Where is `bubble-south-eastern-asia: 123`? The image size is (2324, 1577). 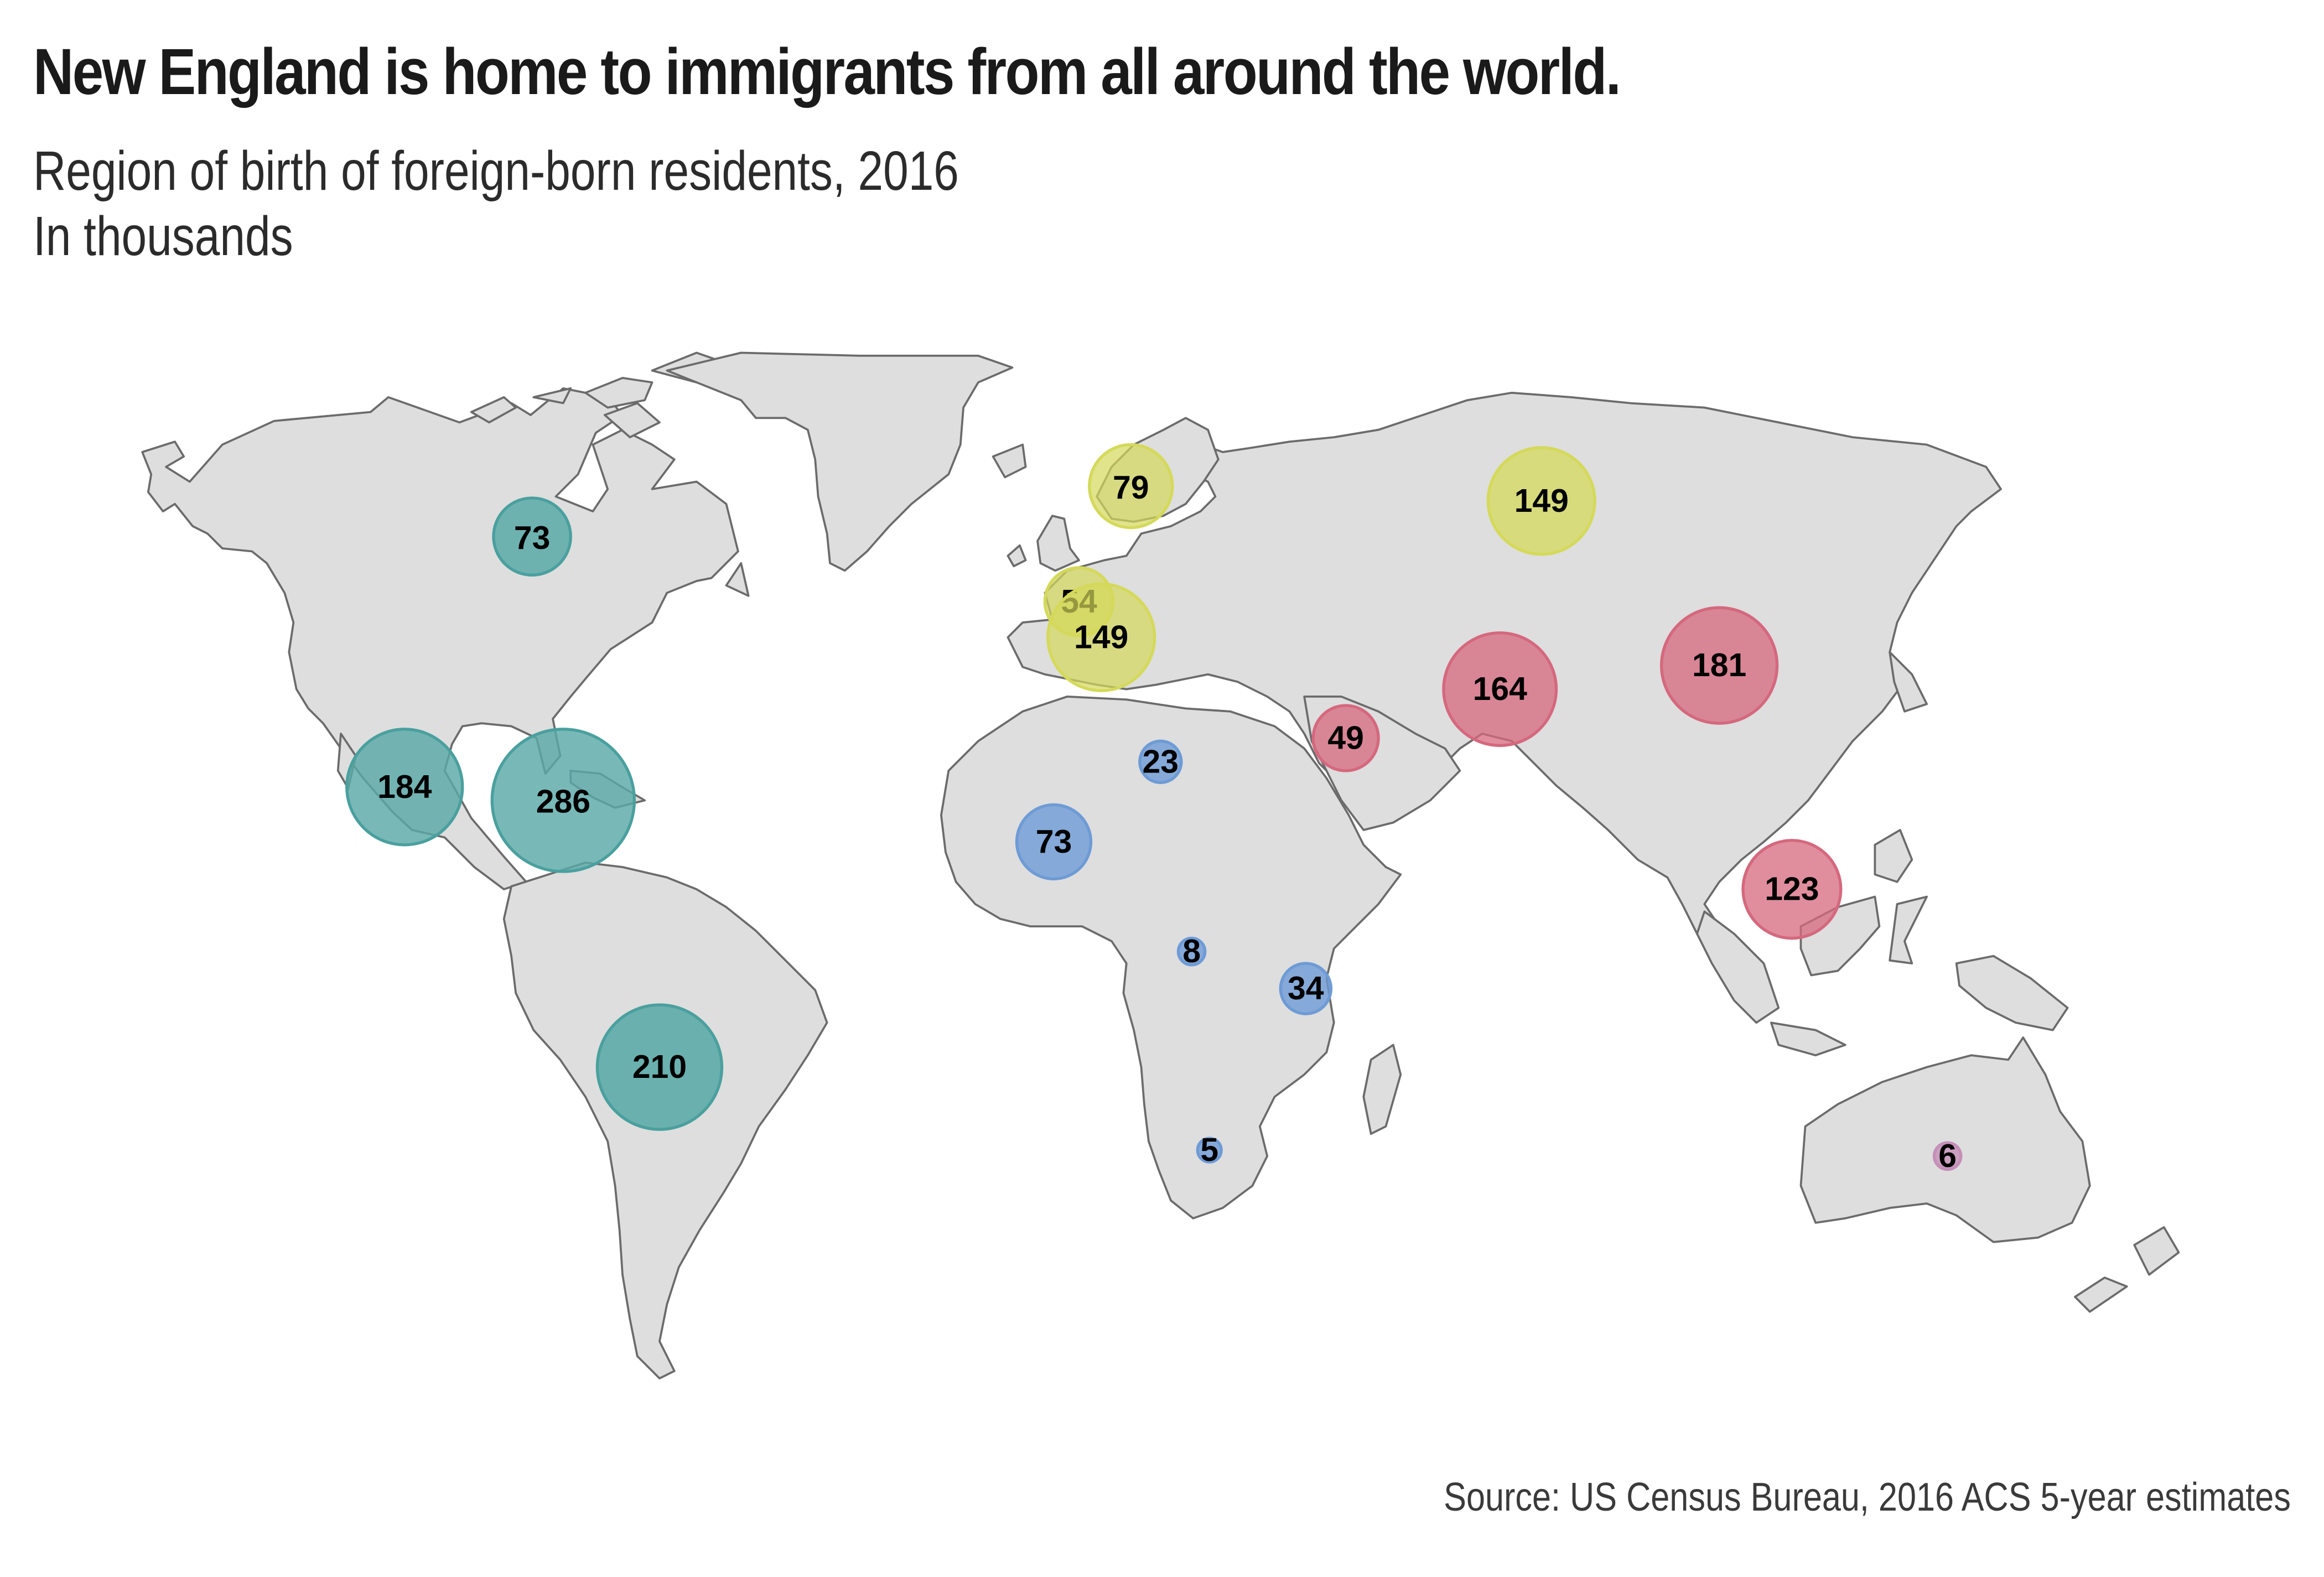
bubble-south-eastern-asia: 123 is located at coordinates (1792, 889).